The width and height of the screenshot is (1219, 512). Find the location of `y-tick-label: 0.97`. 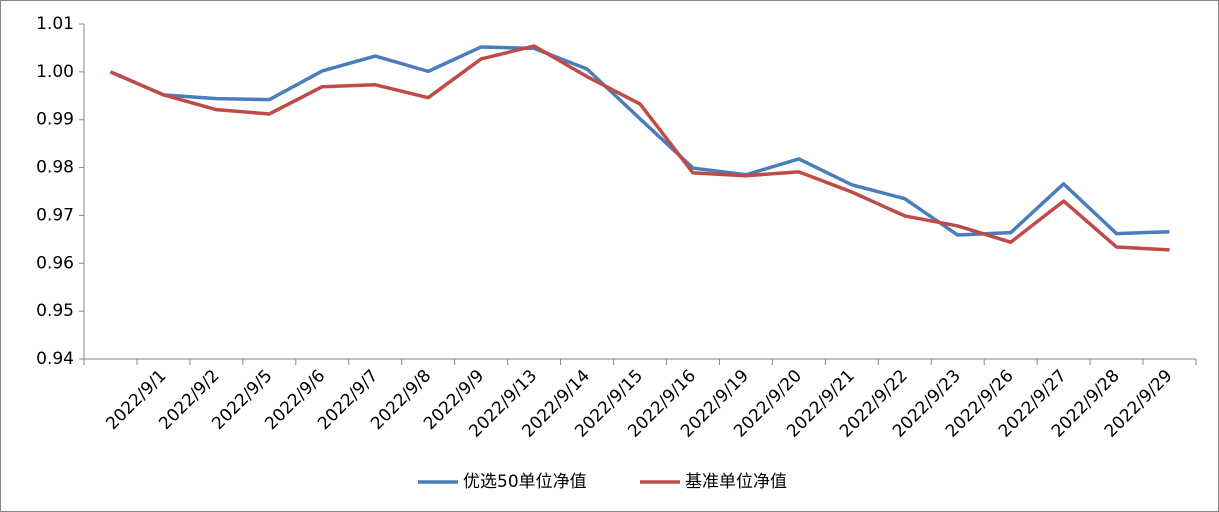

y-tick-label: 0.97 is located at coordinates (55, 215).